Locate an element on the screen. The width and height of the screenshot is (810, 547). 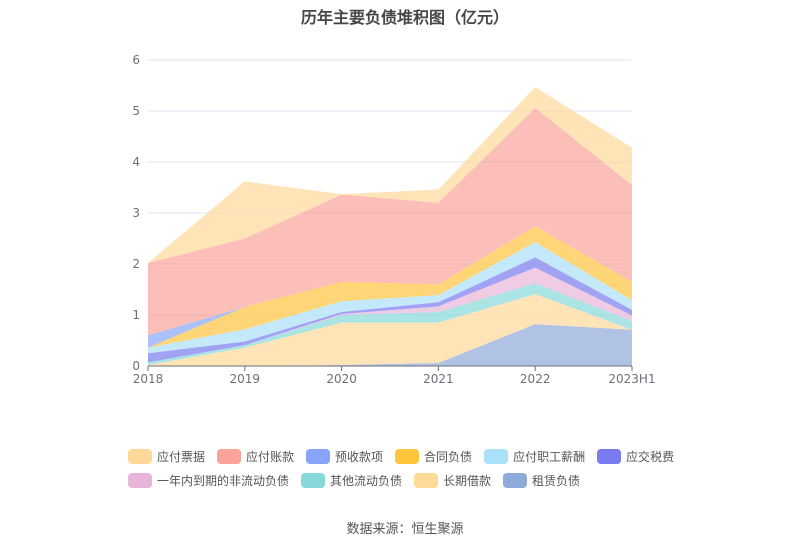
y-tick-label: 2 is located at coordinates (136, 264).